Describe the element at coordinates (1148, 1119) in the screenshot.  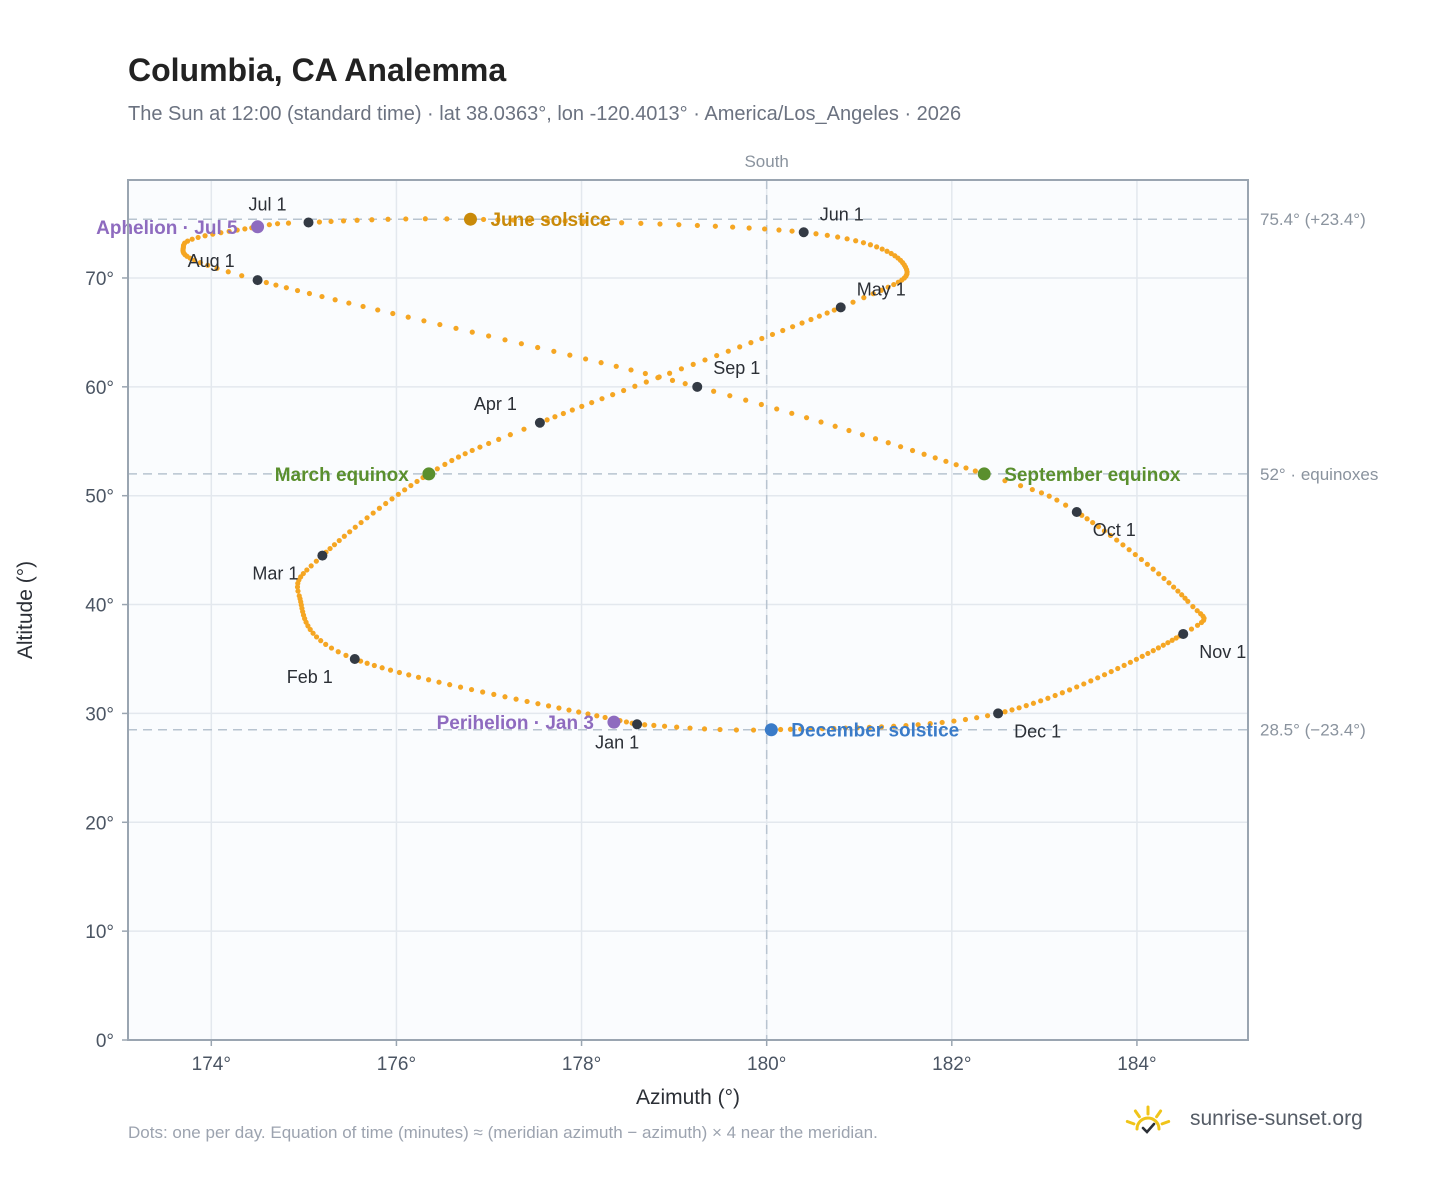
I see `sun-logo-icon` at that location.